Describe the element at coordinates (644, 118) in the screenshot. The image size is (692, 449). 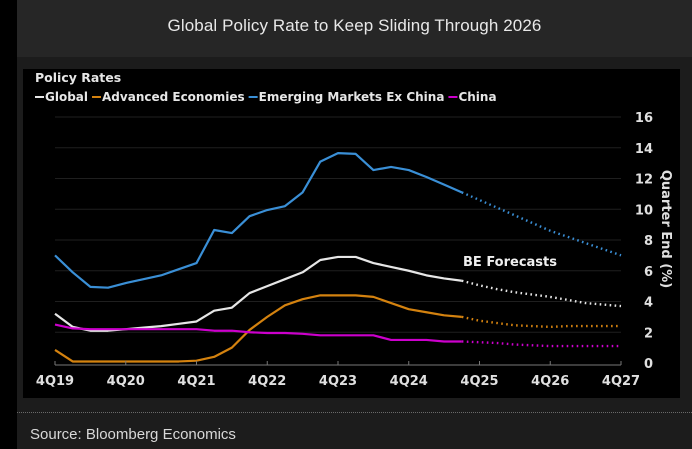
I see `y-tick-label: 16` at that location.